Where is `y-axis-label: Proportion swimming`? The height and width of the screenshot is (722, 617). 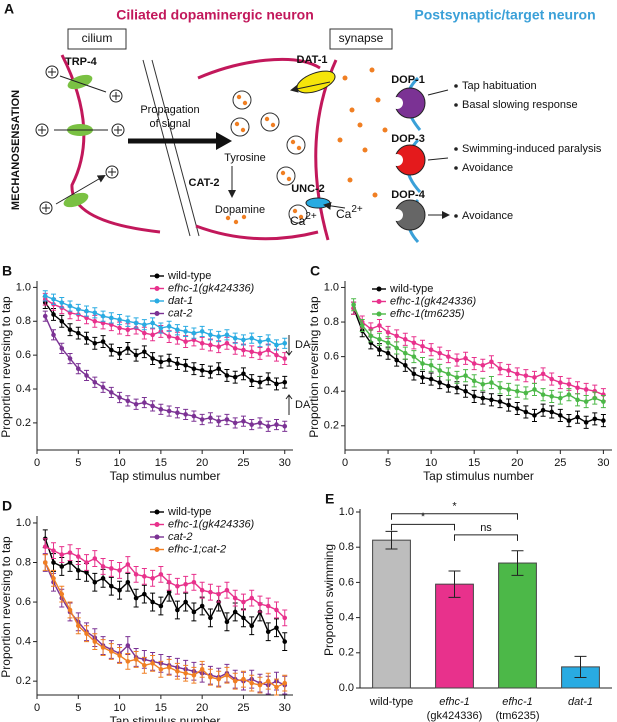 y-axis-label: Proportion swimming is located at coordinates (329, 600).